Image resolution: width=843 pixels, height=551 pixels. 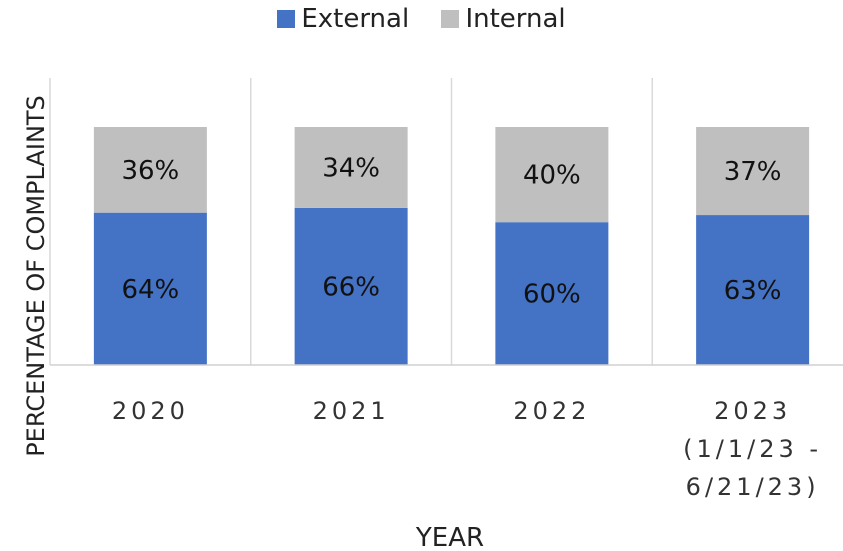 I want to click on x-tick-label-2-line-1: 2021, so click(x=351, y=411).